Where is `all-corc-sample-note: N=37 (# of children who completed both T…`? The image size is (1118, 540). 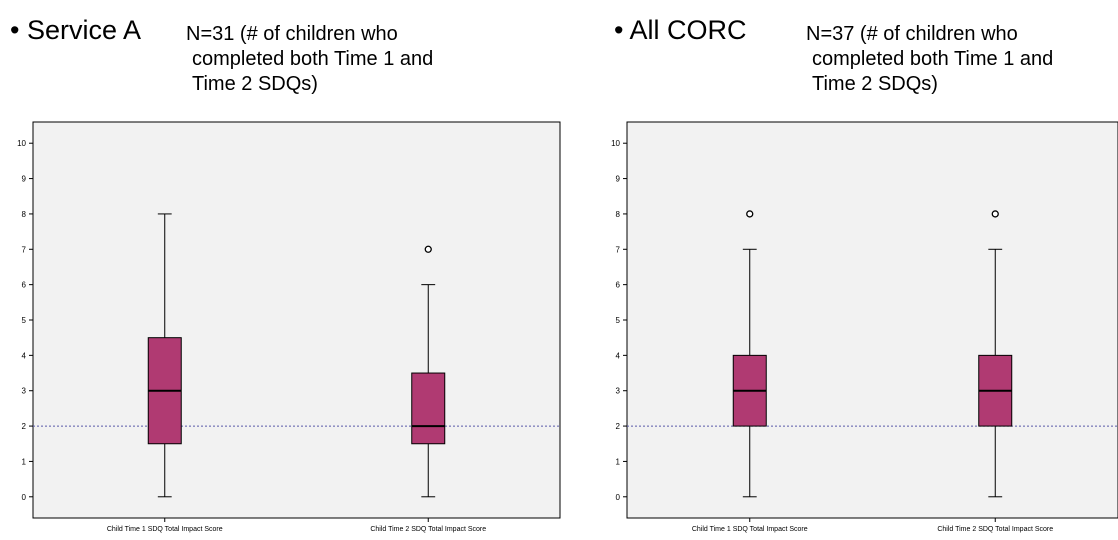 all-corc-sample-note: N=37 (# of children who completed both T… is located at coordinates (929, 59).